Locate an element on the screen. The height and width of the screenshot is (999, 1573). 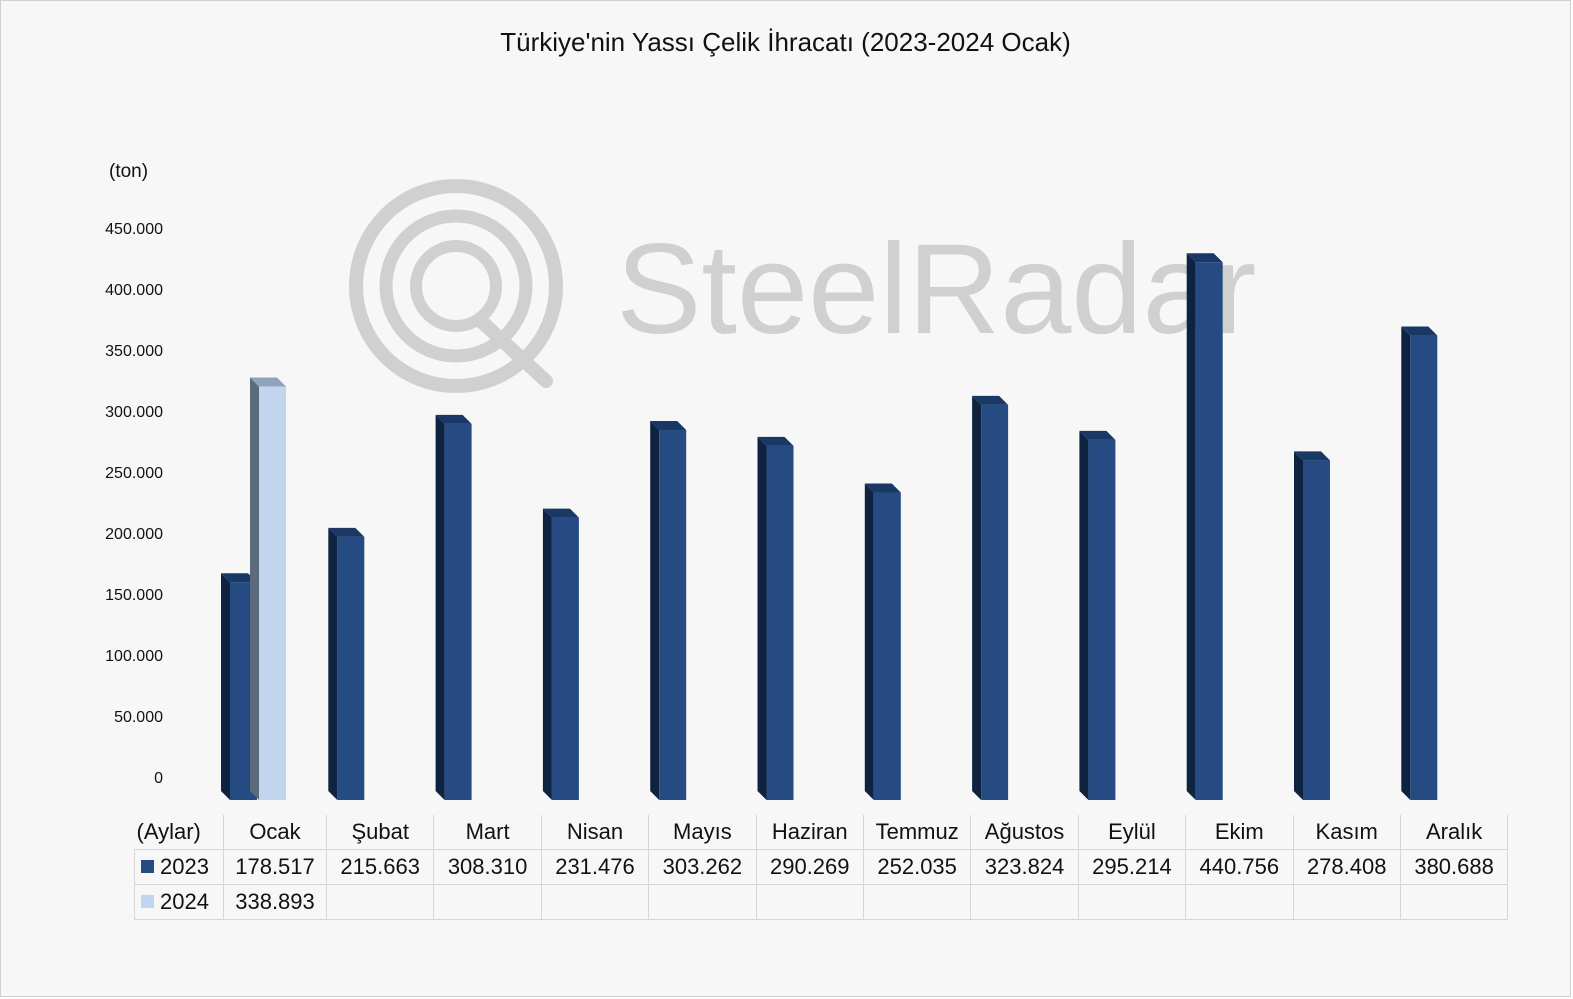
data-label: 295.214 is located at coordinates (1132, 867).